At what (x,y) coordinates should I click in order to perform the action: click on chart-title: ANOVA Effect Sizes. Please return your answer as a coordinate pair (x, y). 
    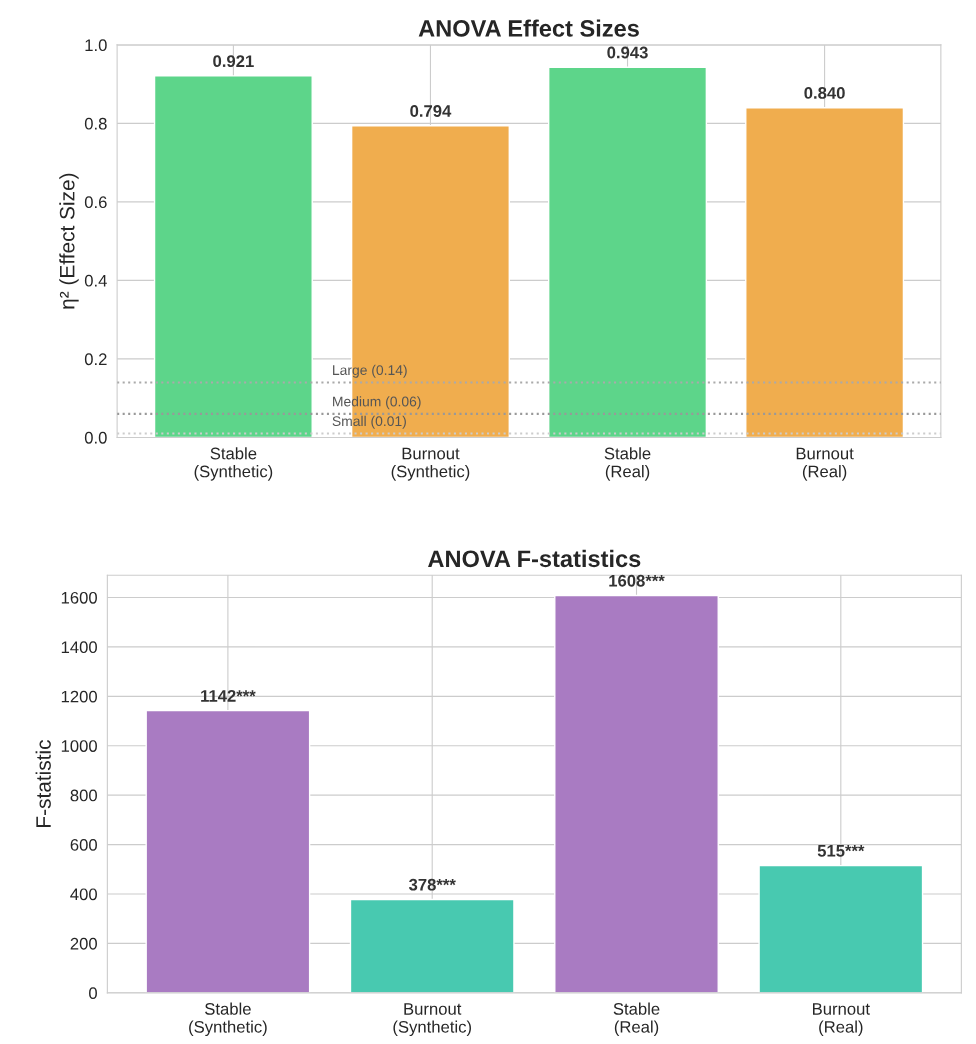
    Looking at the image, I should click on (528, 28).